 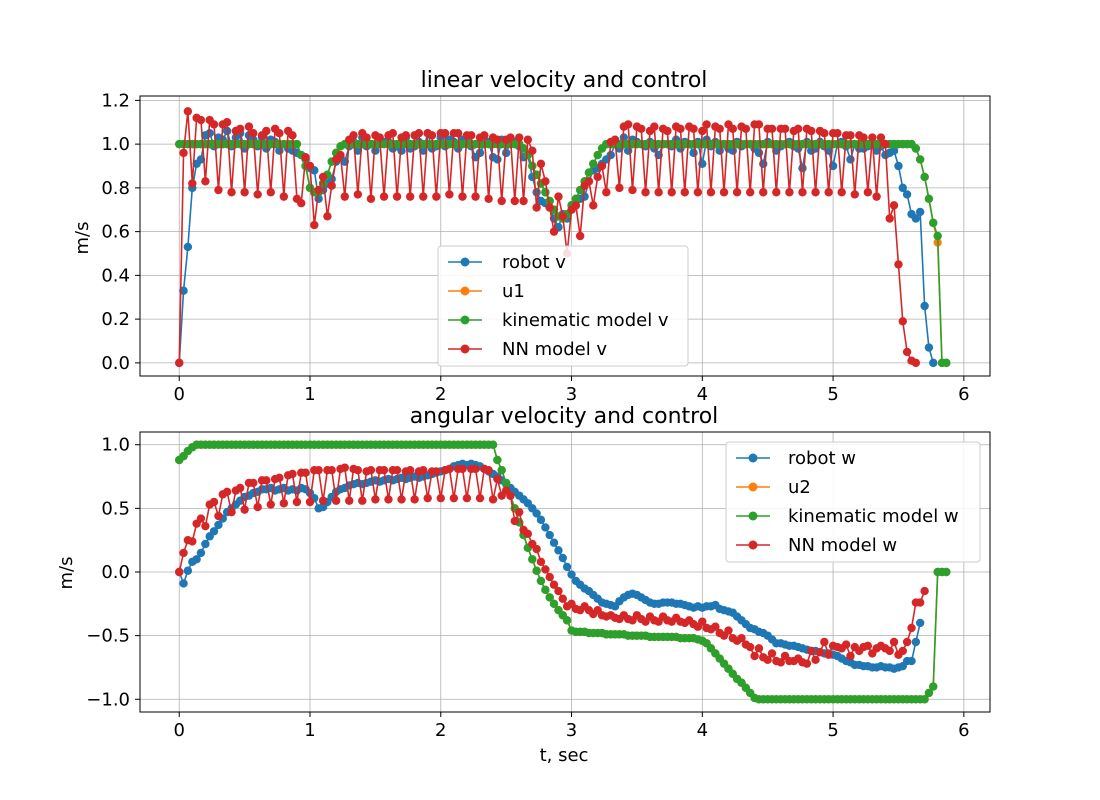 I want to click on y-tick-label: 0.2, so click(x=115, y=319).